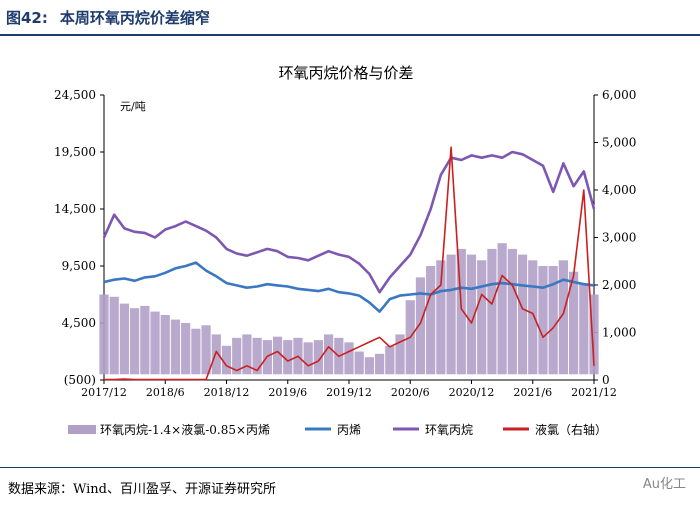 Image resolution: width=700 pixels, height=506 pixels. What do you see at coordinates (82, 429) in the screenshot?
I see `legend-spread-swatch` at bounding box center [82, 429].